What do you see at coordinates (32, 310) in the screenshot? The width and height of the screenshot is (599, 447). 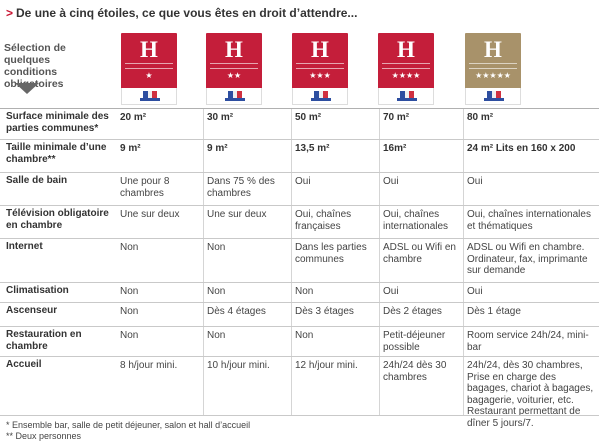 I see `row-label: Ascenseur` at bounding box center [32, 310].